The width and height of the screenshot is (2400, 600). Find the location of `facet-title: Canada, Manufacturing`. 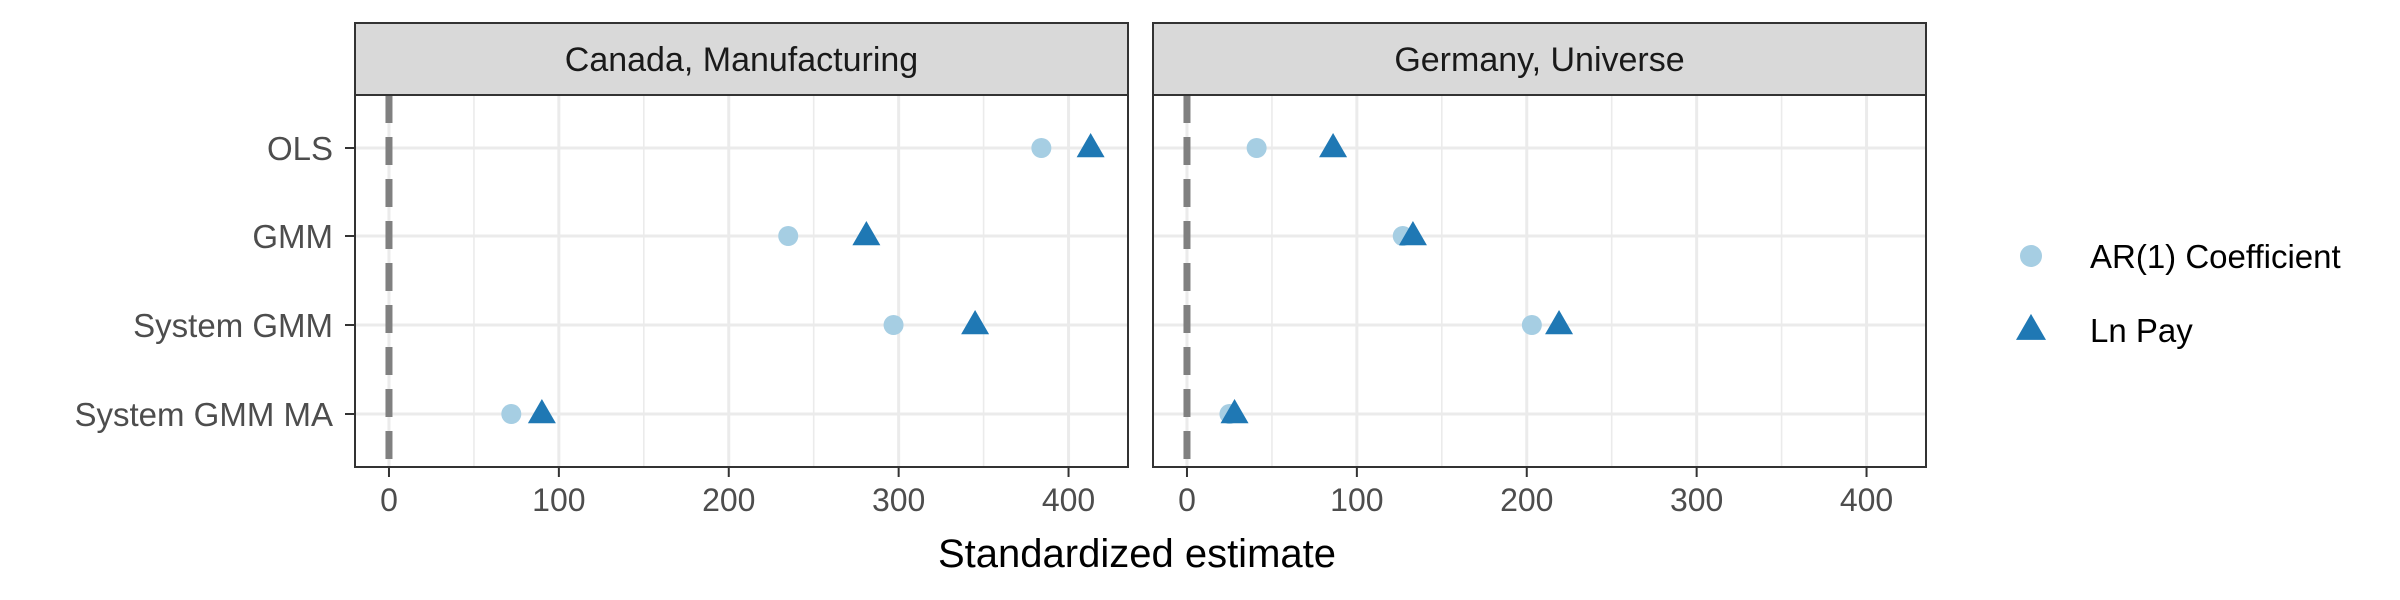

facet-title: Canada, Manufacturing is located at coordinates (741, 60).